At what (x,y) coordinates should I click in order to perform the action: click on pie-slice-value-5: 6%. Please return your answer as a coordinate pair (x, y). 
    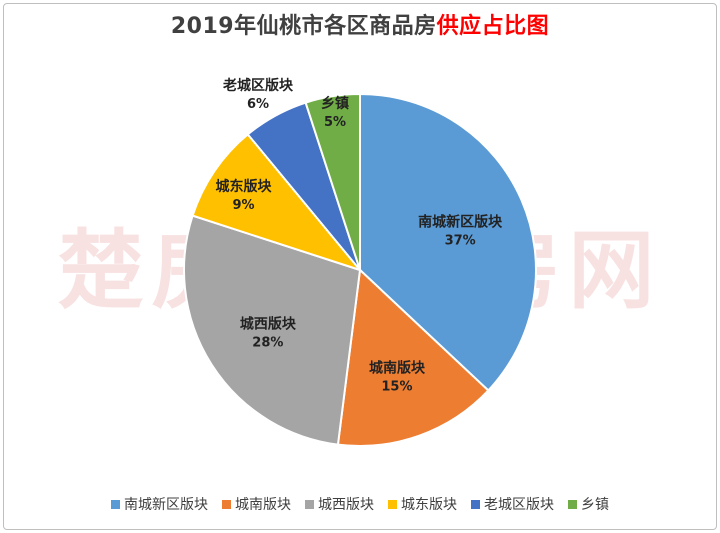
    Looking at the image, I should click on (258, 104).